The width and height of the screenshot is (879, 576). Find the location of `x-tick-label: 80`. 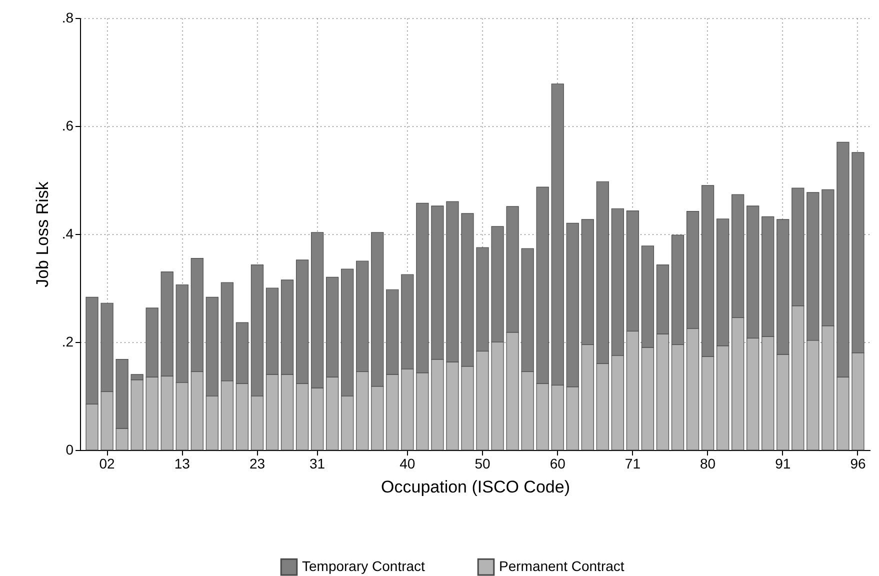

x-tick-label: 80 is located at coordinates (708, 464).